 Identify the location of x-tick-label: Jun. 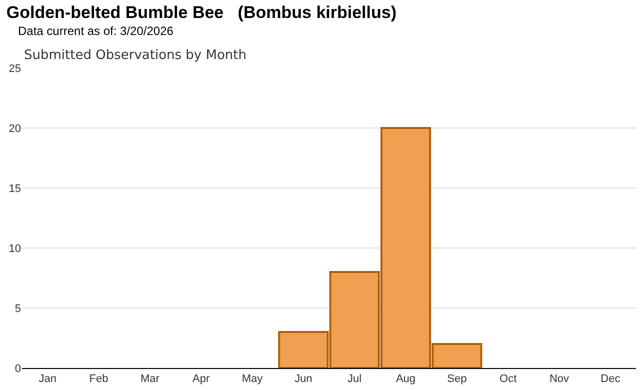
(303, 379).